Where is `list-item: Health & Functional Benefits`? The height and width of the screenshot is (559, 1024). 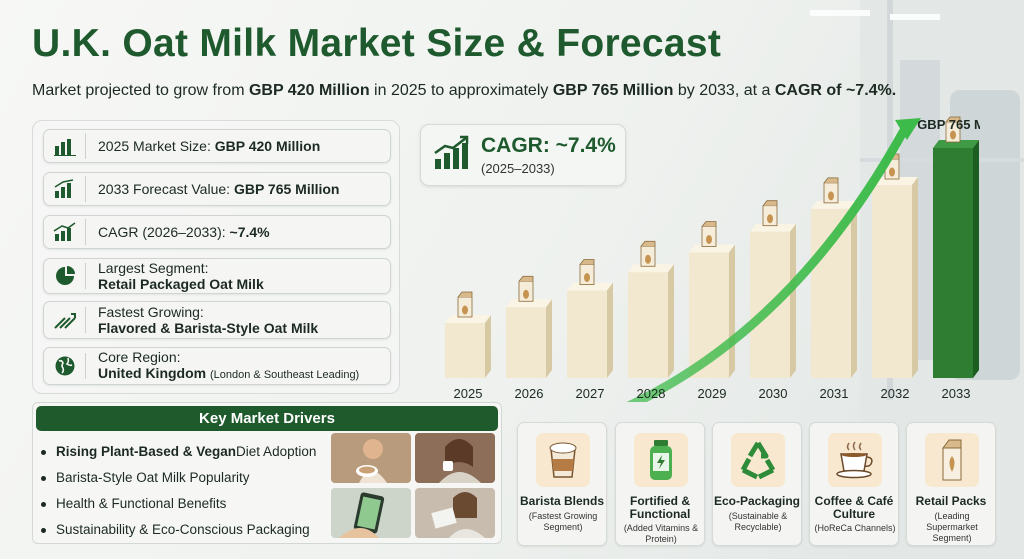 list-item: Health & Functional Benefits is located at coordinates (178, 504).